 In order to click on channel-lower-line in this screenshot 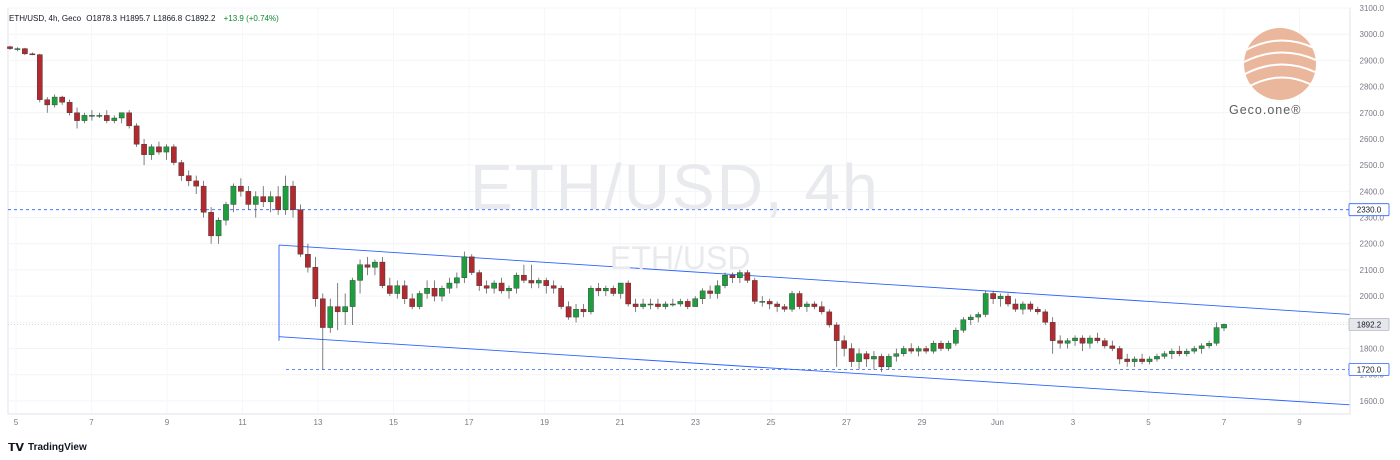, I will do `click(814, 371)`.